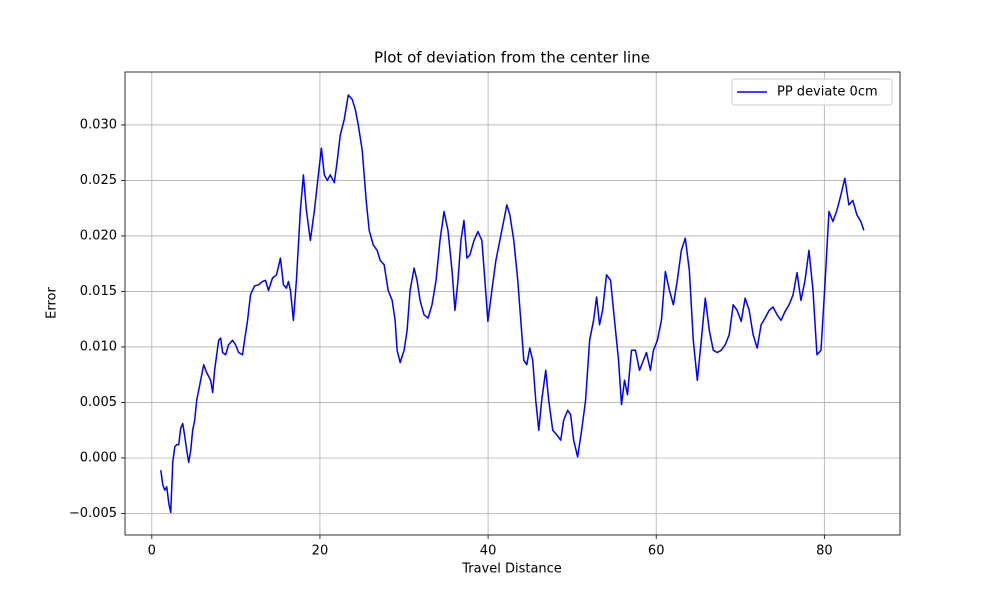 Image resolution: width=1000 pixels, height=600 pixels. Describe the element at coordinates (488, 551) in the screenshot. I see `x-tick-label: 40` at that location.